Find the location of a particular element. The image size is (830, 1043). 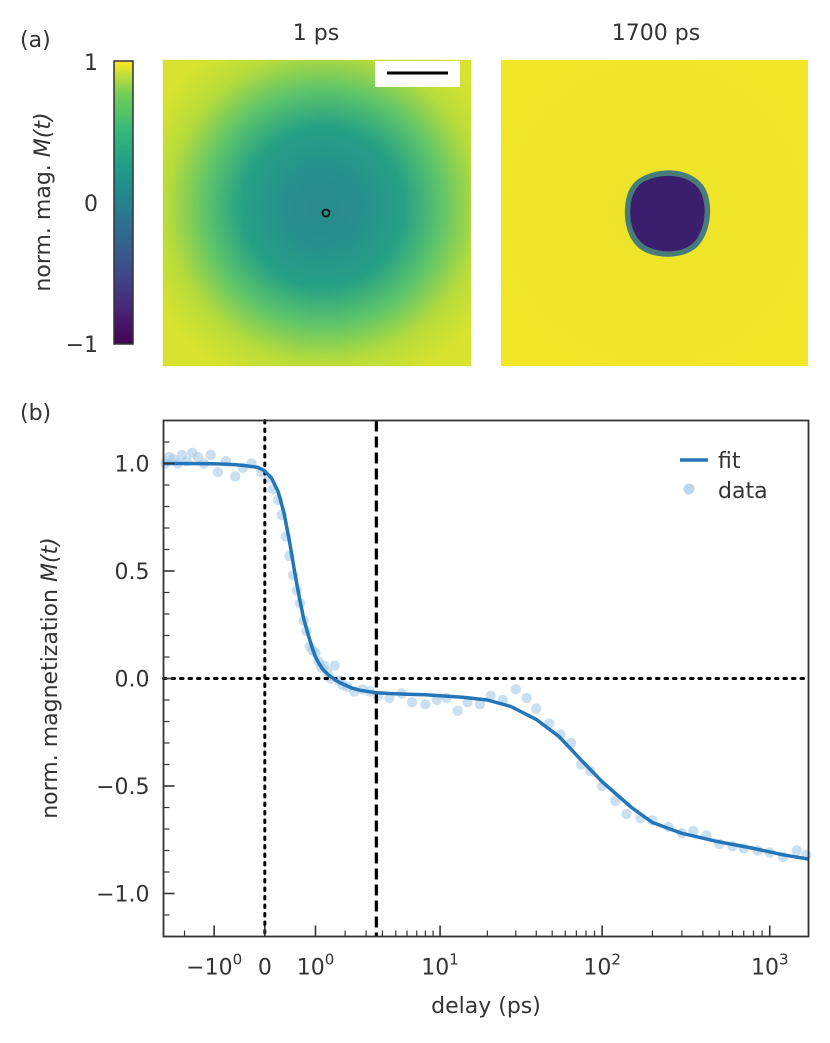

panel-a-label: (a) is located at coordinates (35, 40).